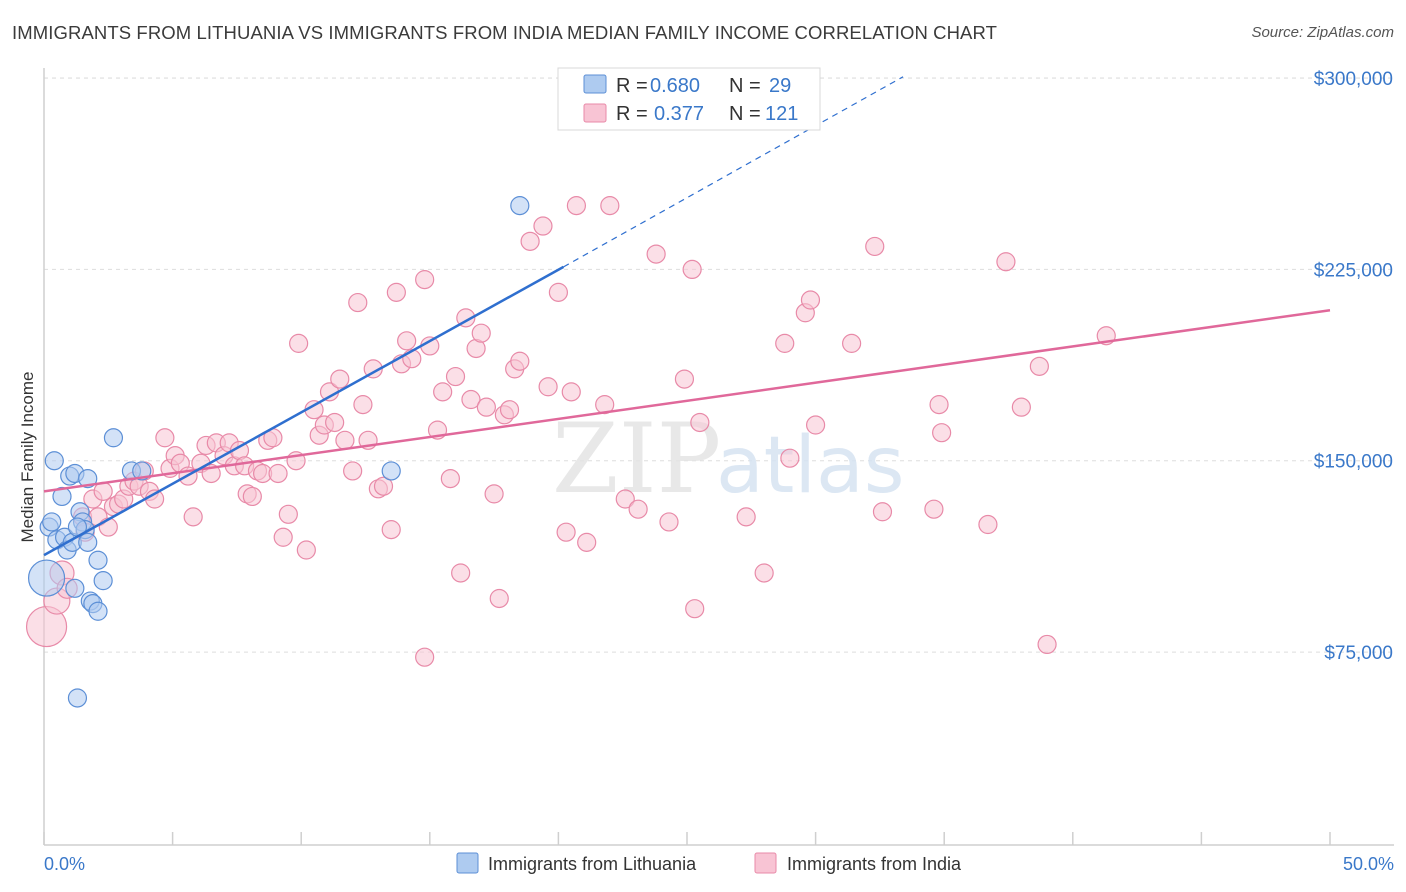 The width and height of the screenshot is (1406, 892). What do you see at coordinates (781, 114) in the screenshot?
I see `legend-n-value-india: 121` at bounding box center [781, 114].